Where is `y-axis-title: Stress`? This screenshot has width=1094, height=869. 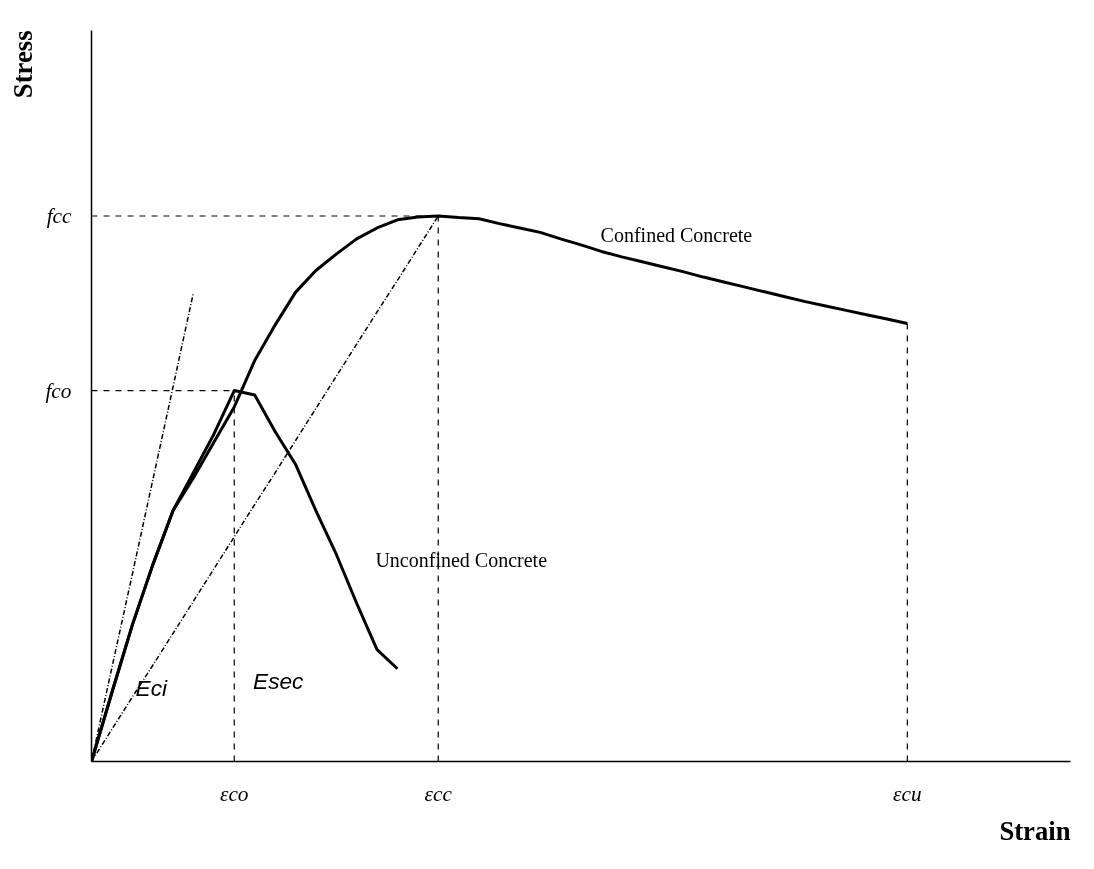 y-axis-title: Stress is located at coordinates (22, 64).